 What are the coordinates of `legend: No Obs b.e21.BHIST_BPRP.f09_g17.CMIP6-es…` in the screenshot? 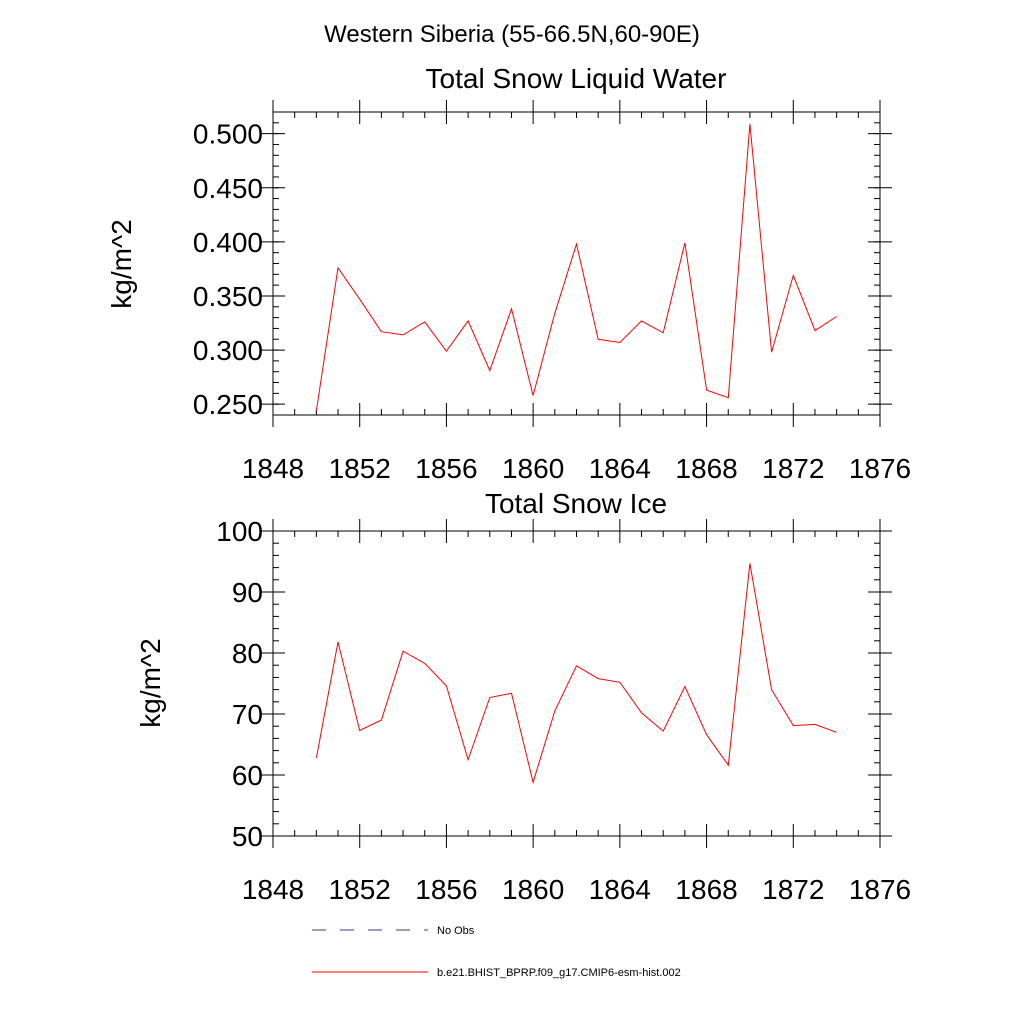 It's located at (496, 952).